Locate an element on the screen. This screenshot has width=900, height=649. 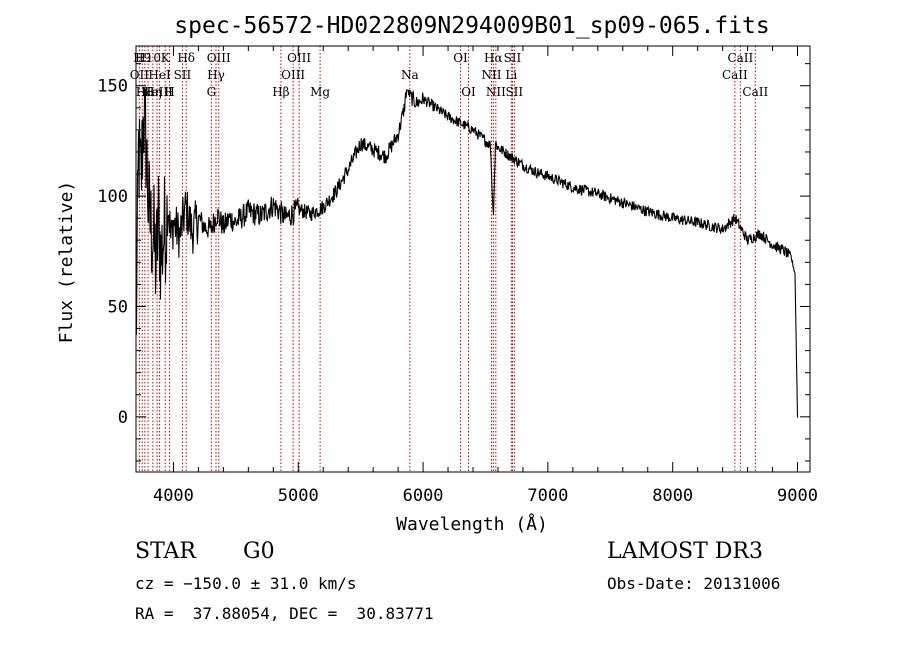
x-axis-label: Wavelength (Å) is located at coordinates (472, 524).